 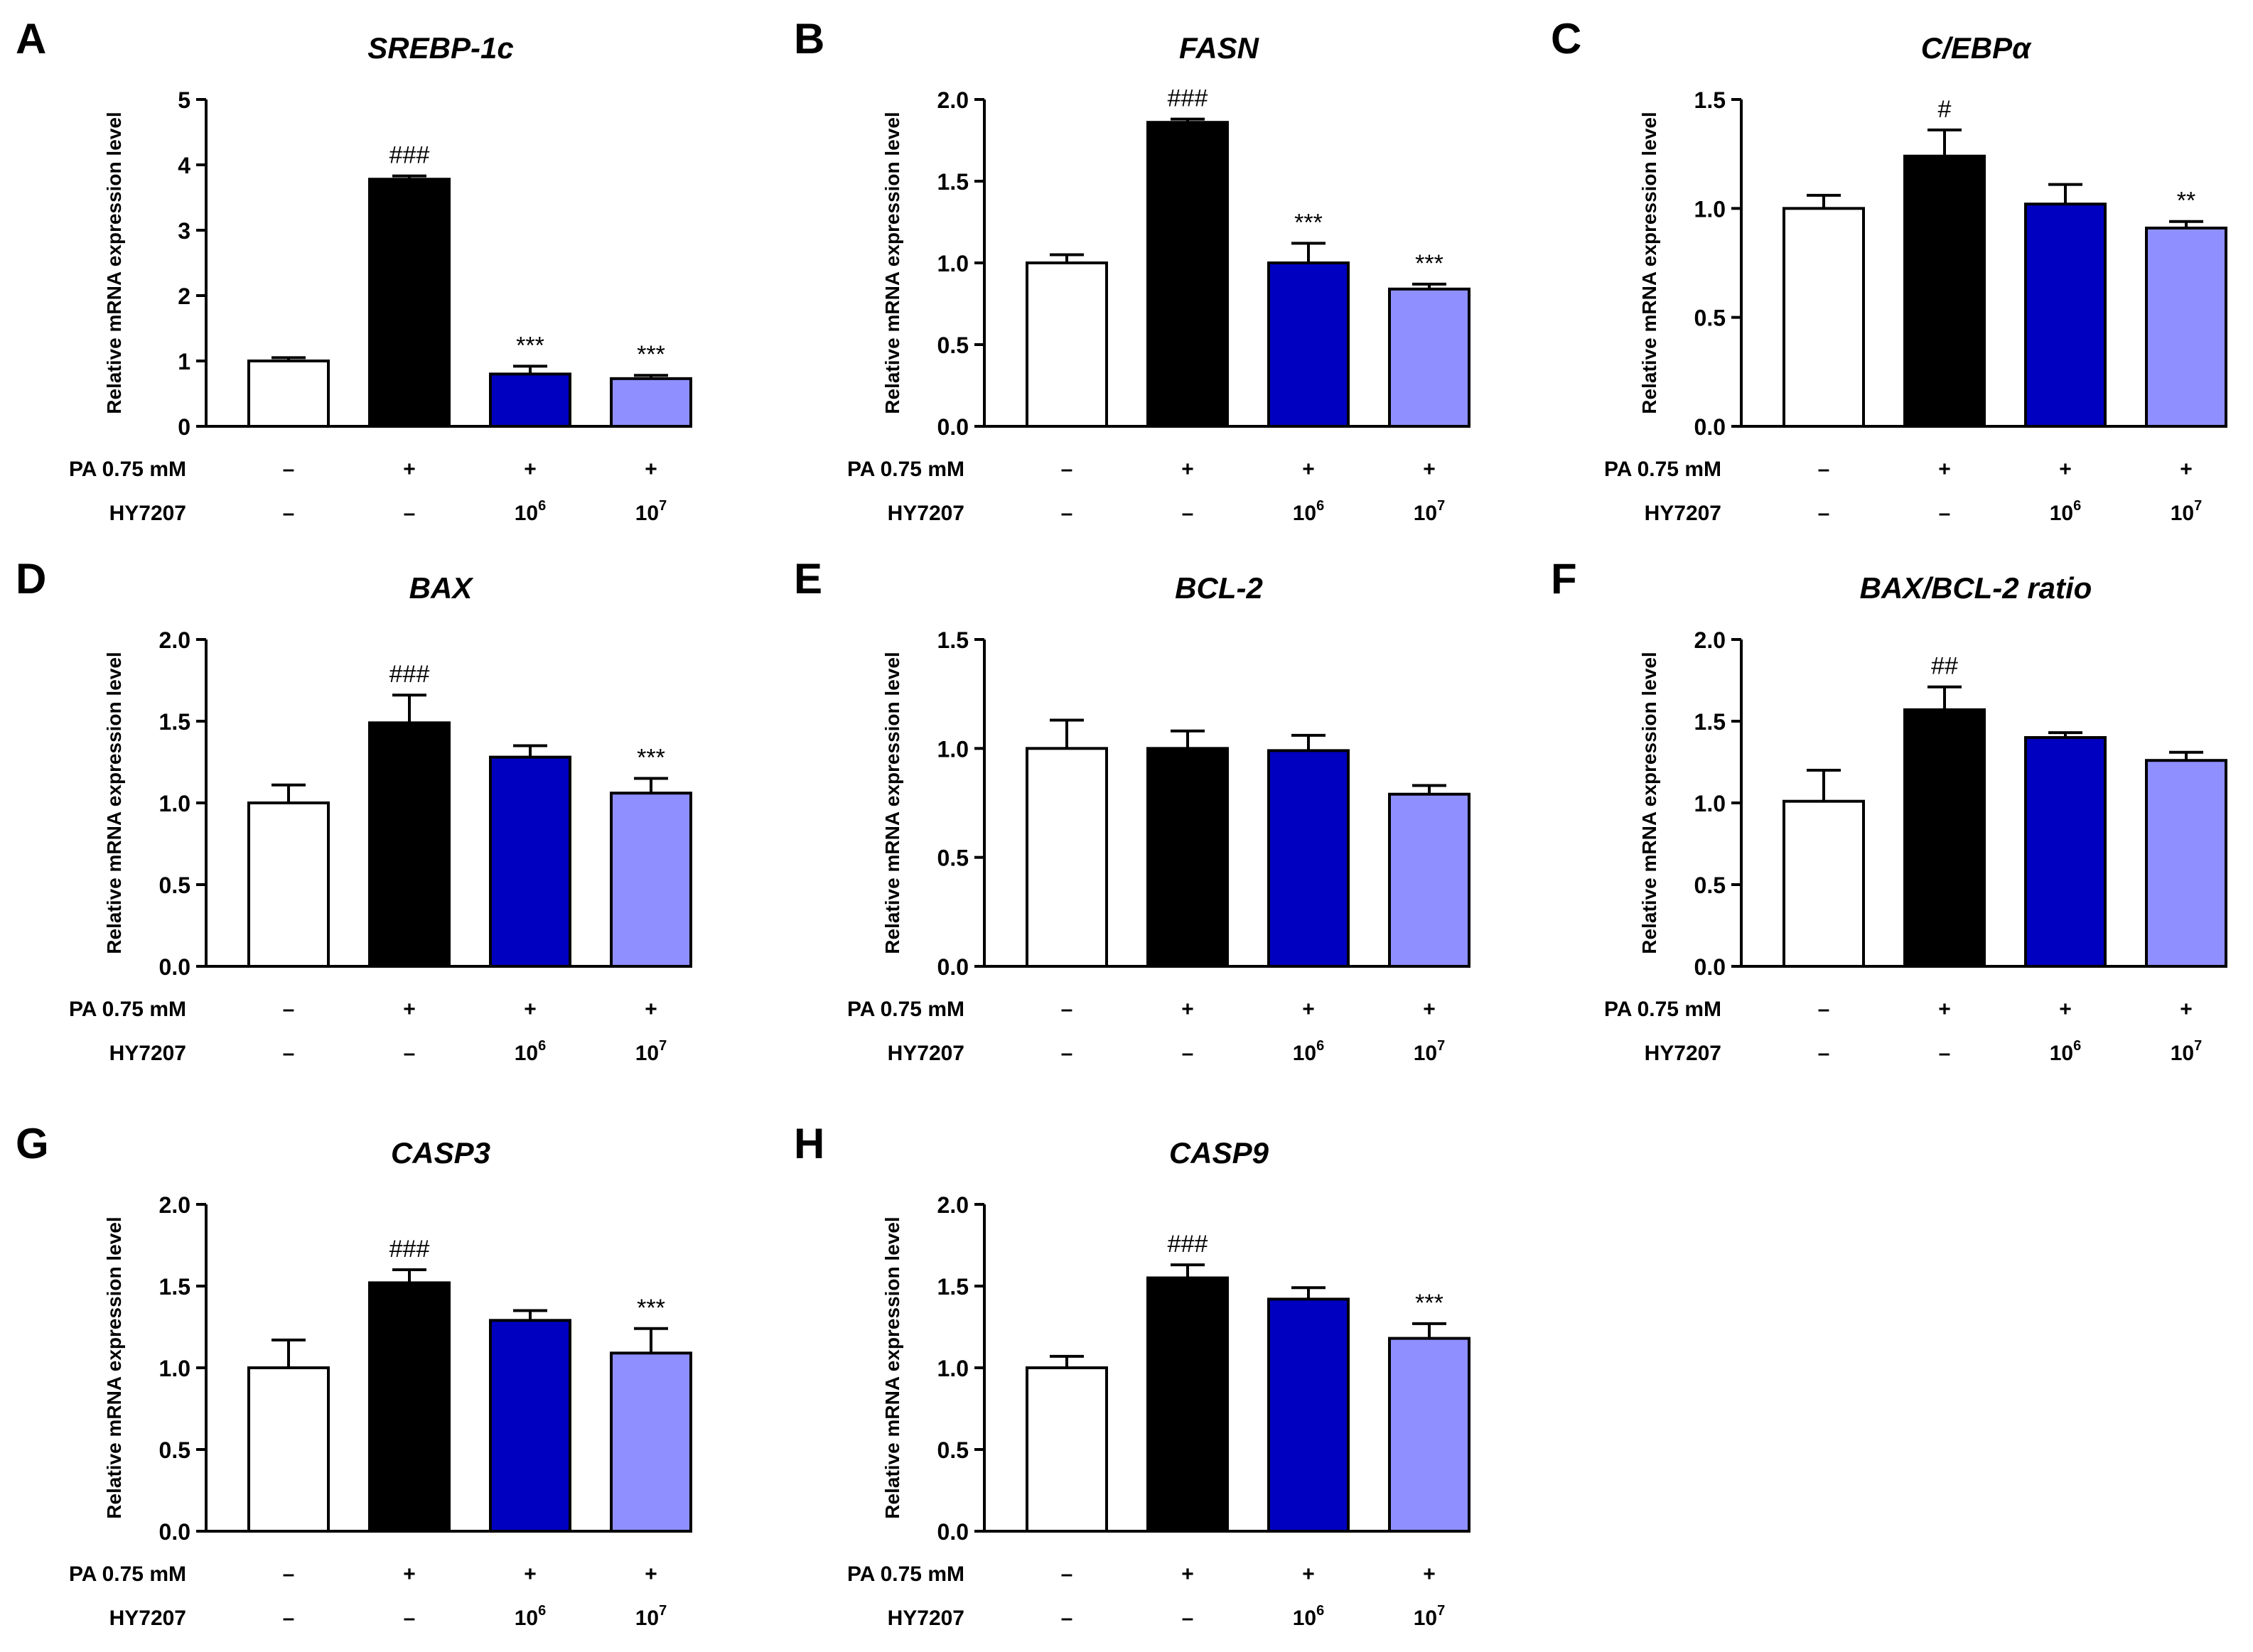 I want to click on significance-label: **, so click(x=2186, y=202).